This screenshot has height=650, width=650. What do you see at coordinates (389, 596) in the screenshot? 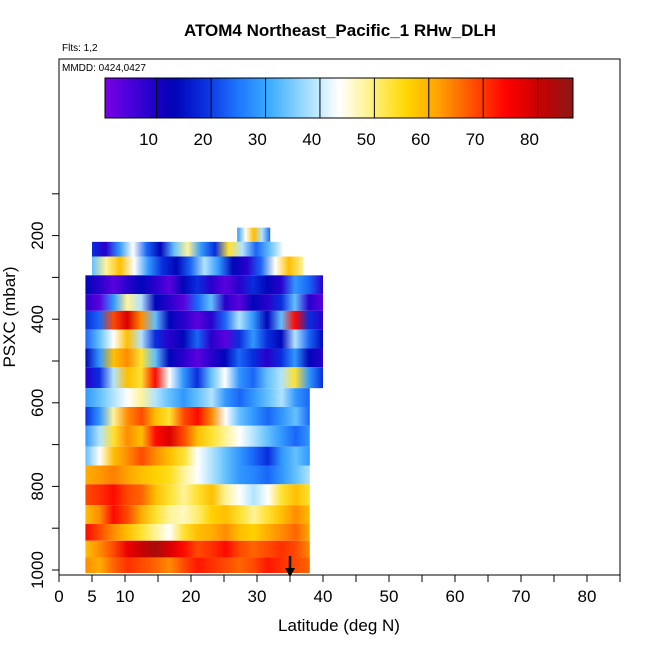
I see `x-tick-label: 50` at bounding box center [389, 596].